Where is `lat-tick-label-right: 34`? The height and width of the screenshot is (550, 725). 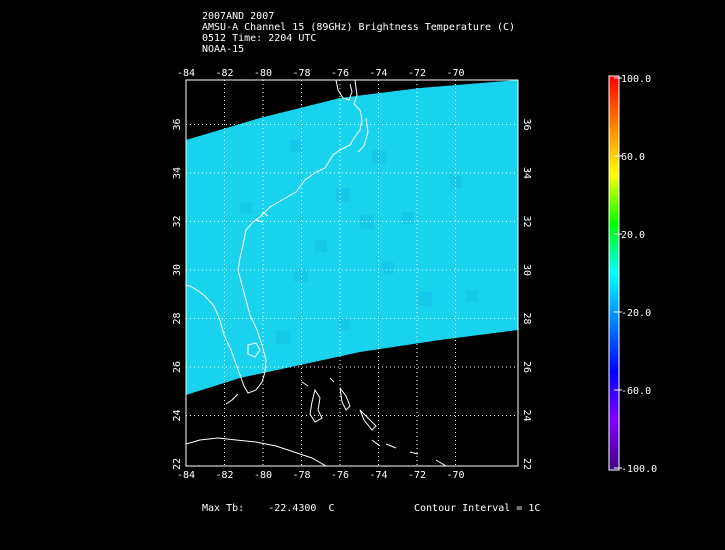 lat-tick-label-right: 34 is located at coordinates (526, 173).